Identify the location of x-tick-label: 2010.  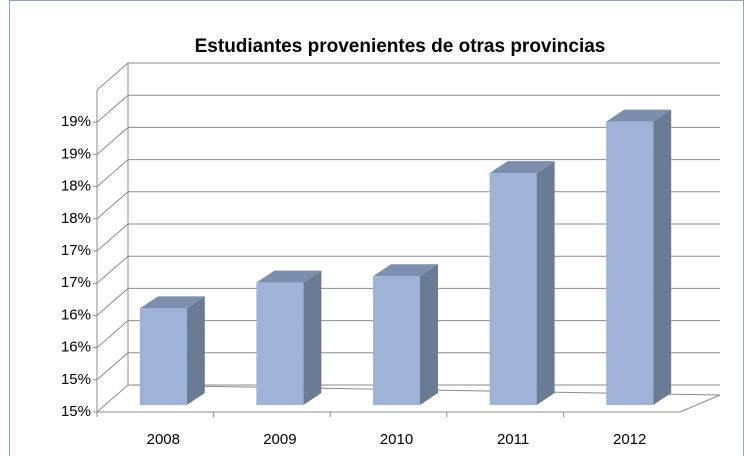
(396, 439).